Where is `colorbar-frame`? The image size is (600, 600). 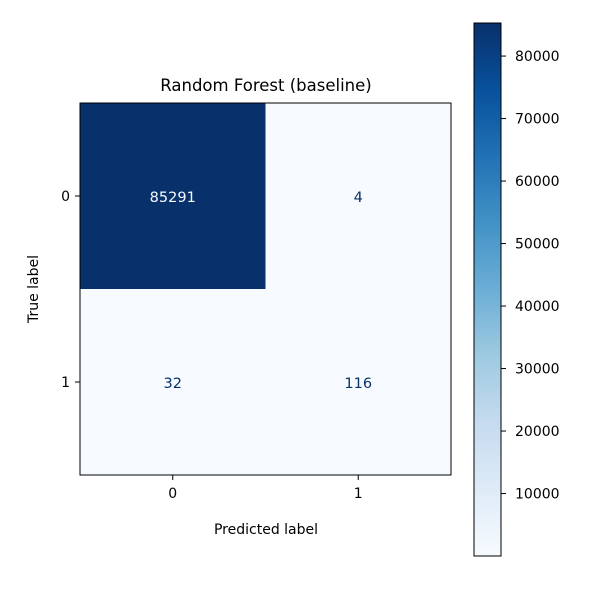 colorbar-frame is located at coordinates (487, 289).